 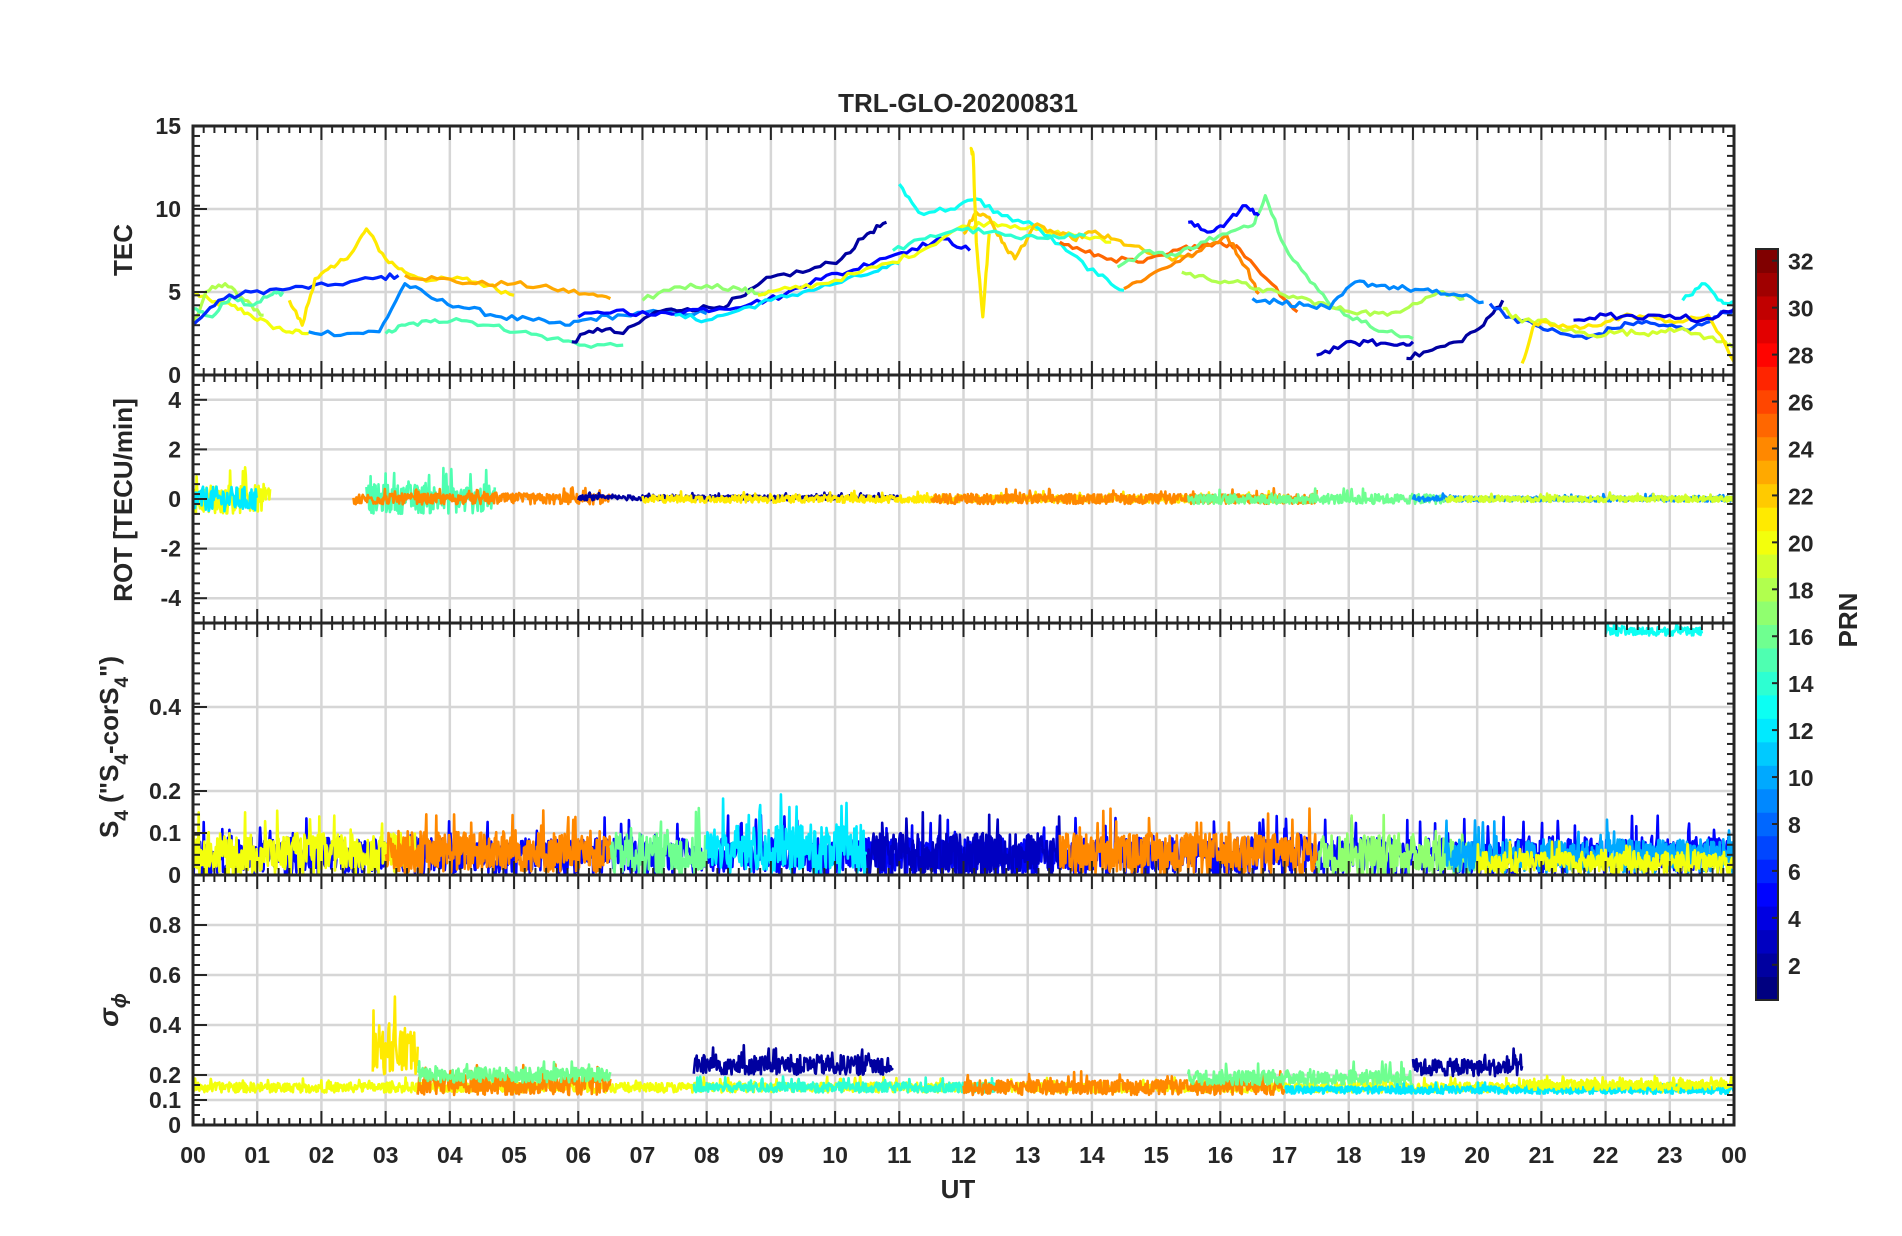 I want to click on y-tick-label: -2, so click(x=171, y=549).